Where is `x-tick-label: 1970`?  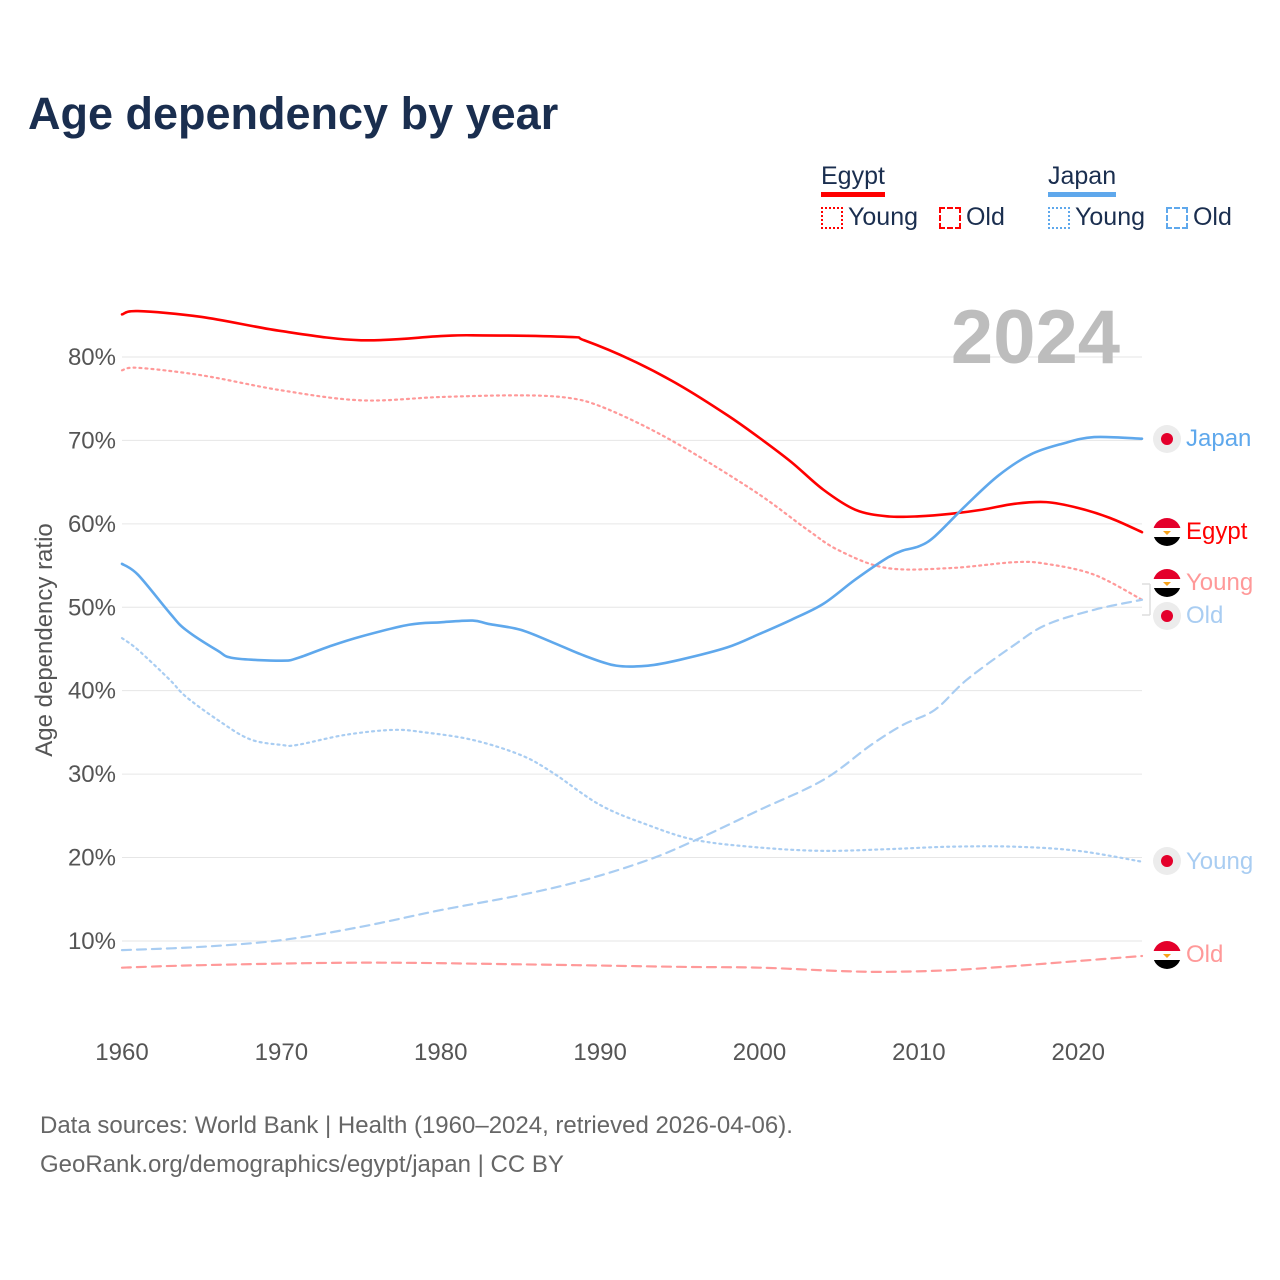 x-tick-label: 1970 is located at coordinates (281, 1052).